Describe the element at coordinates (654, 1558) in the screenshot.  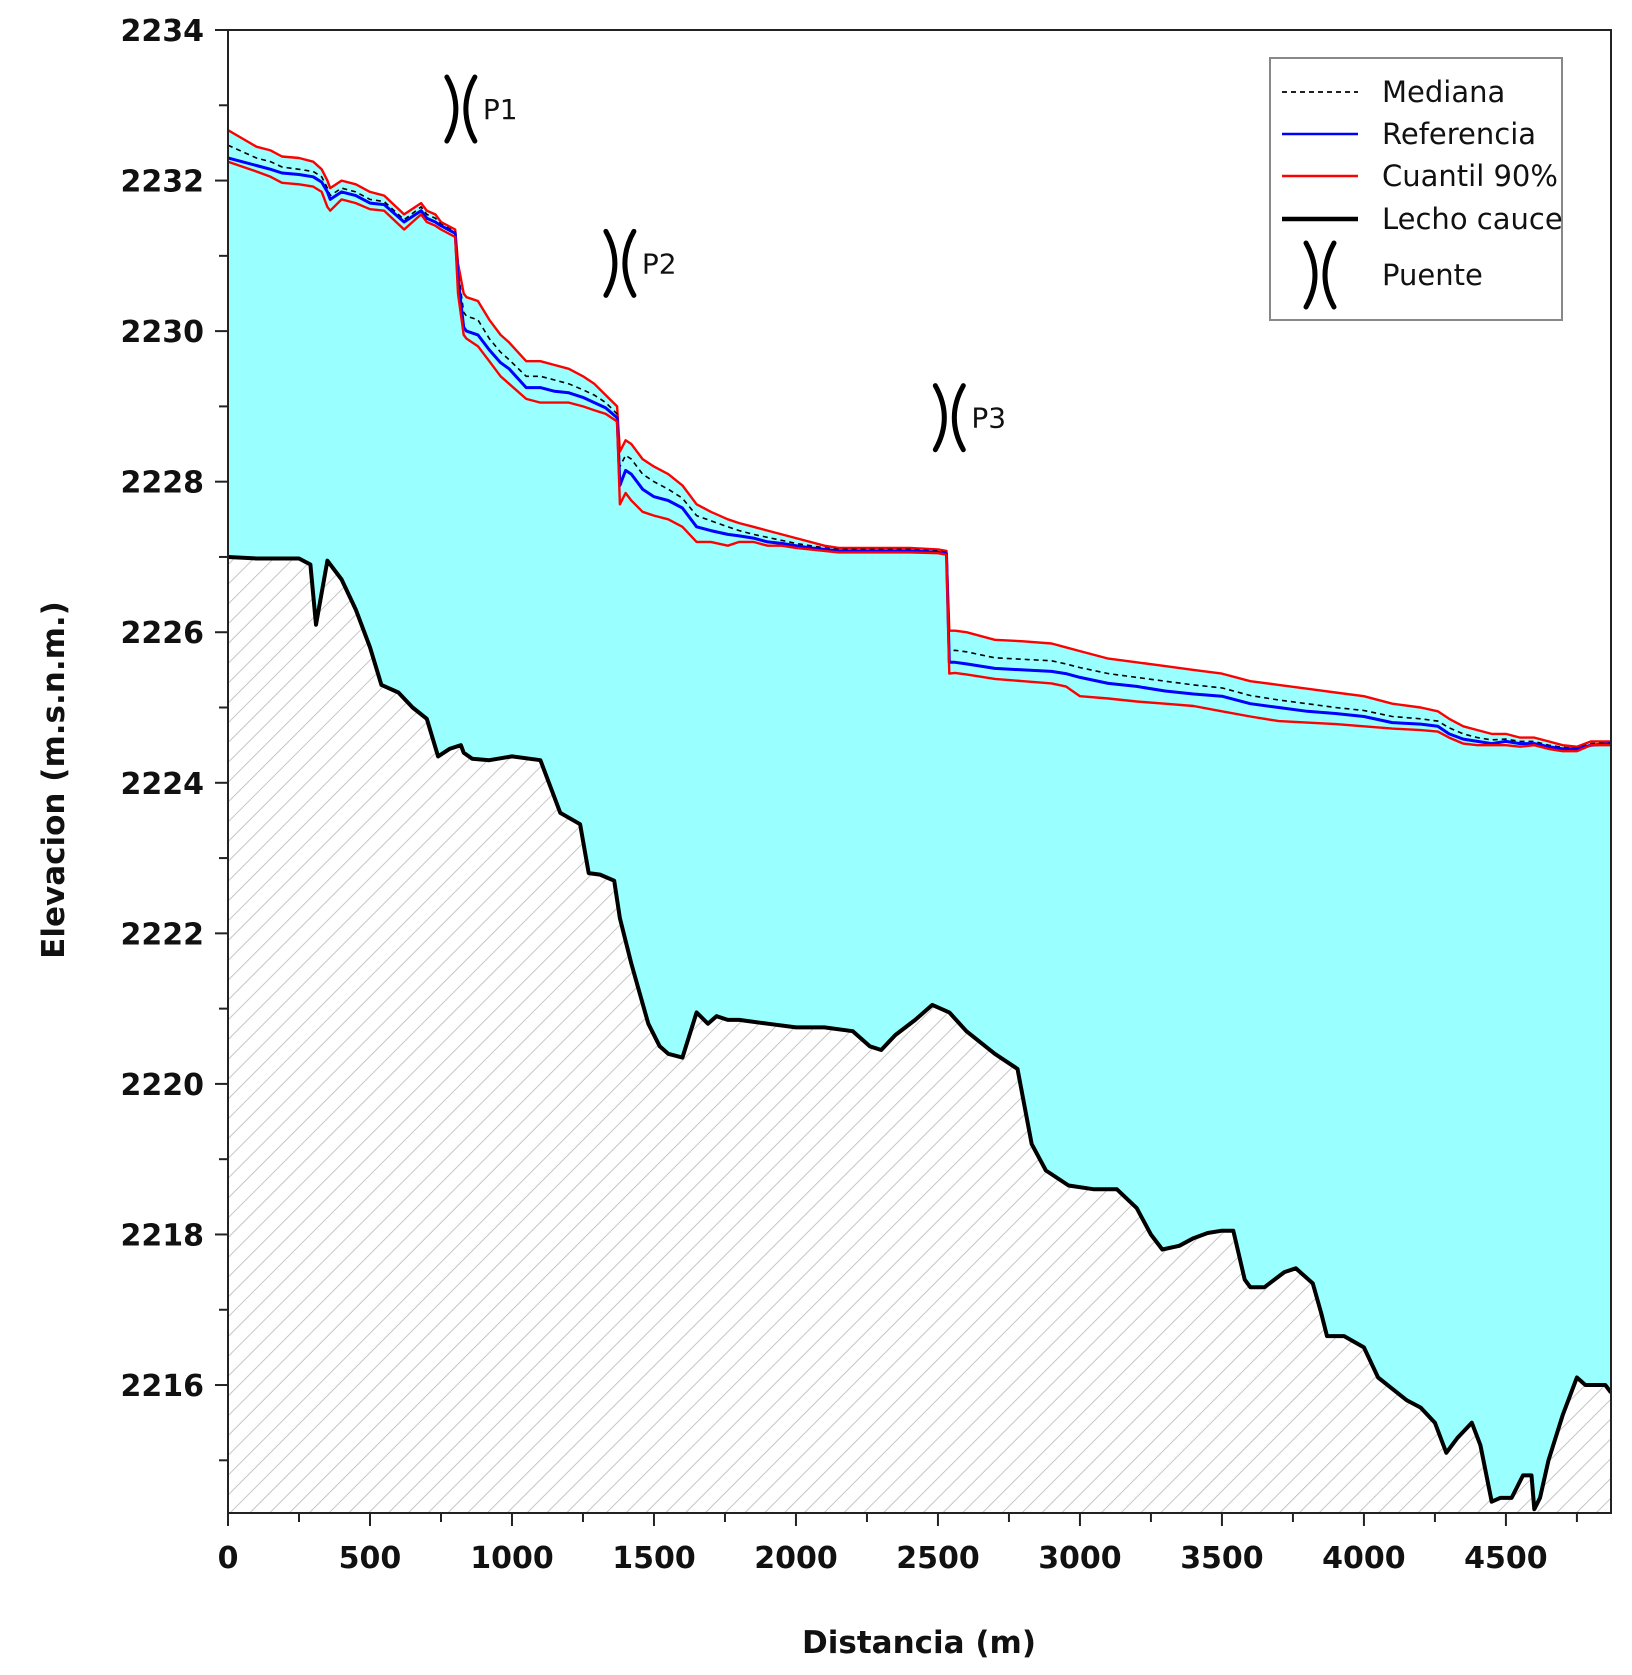
I see `x-tick-label: 1500` at that location.